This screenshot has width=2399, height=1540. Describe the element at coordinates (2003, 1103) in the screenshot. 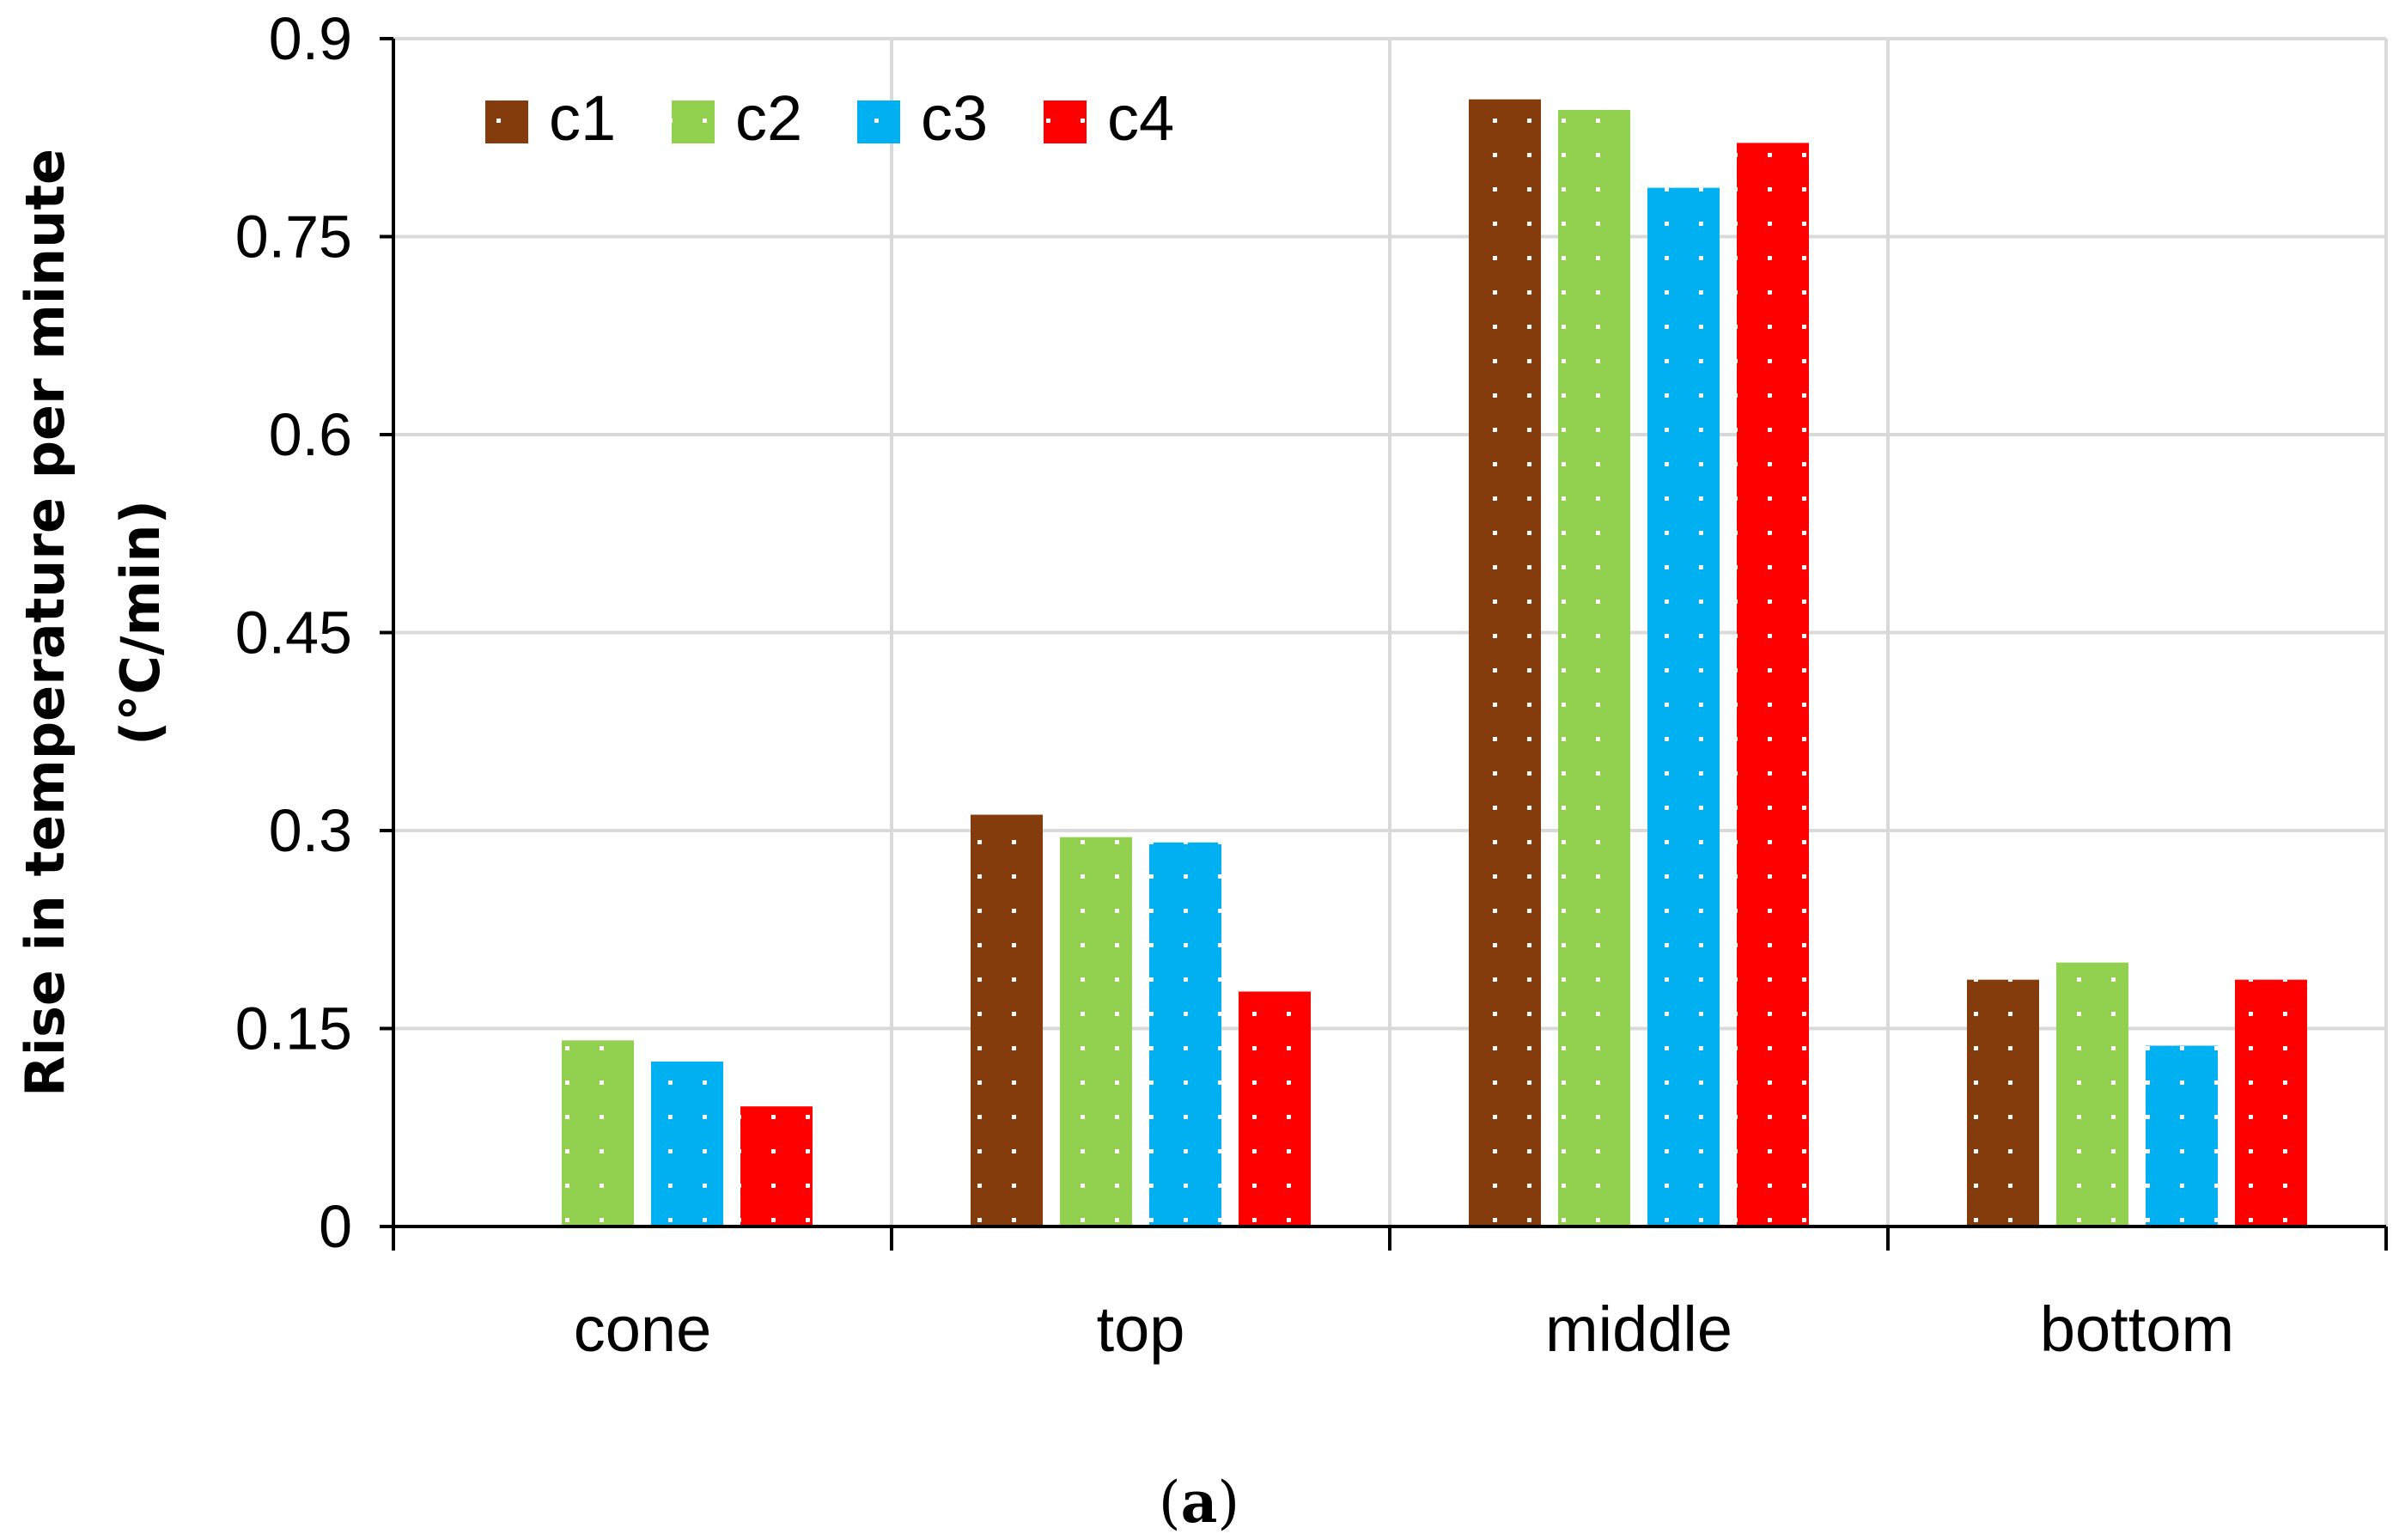

I see `bar-pattern-c1-bottom` at that location.